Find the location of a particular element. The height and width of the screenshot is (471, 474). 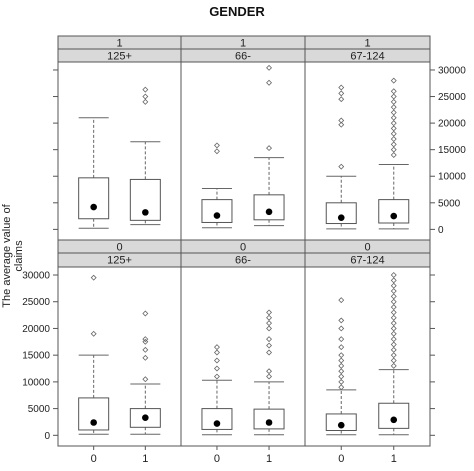

strip-inner-label: 66- is located at coordinates (243, 261).